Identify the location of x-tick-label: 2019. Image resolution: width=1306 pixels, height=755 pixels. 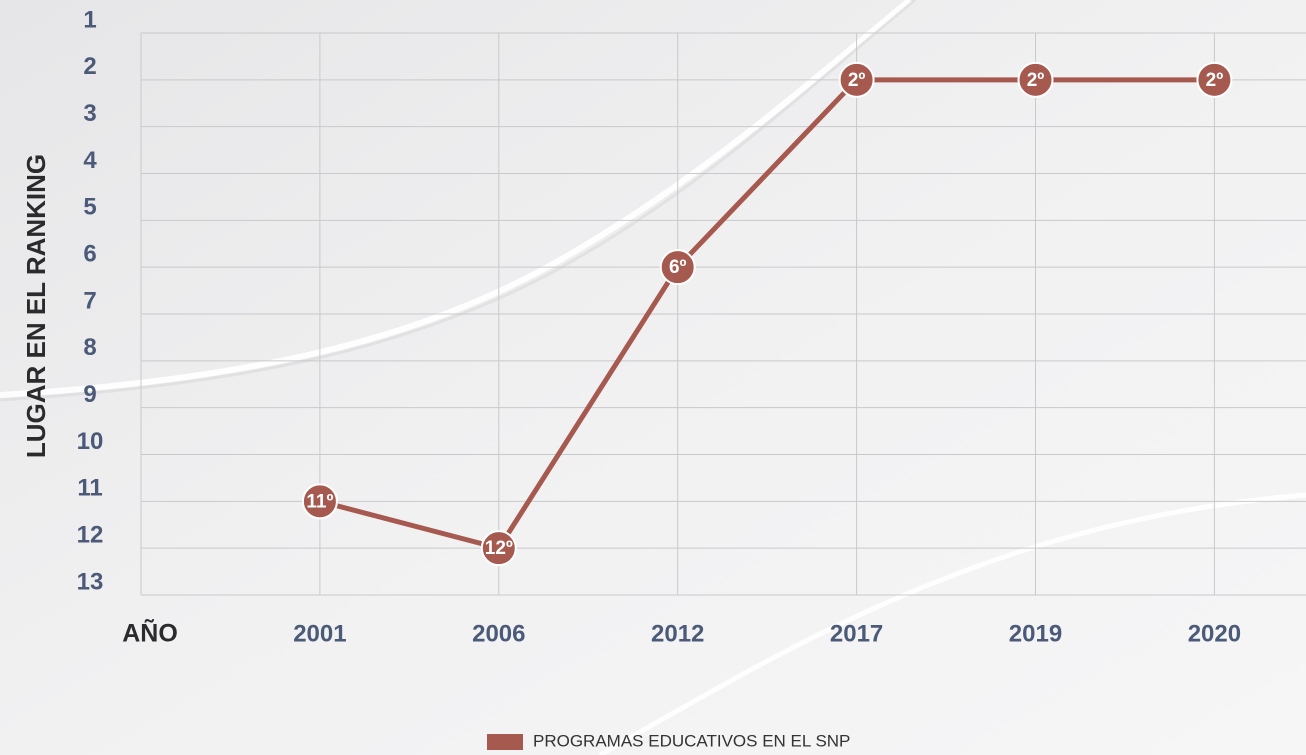
(1035, 633).